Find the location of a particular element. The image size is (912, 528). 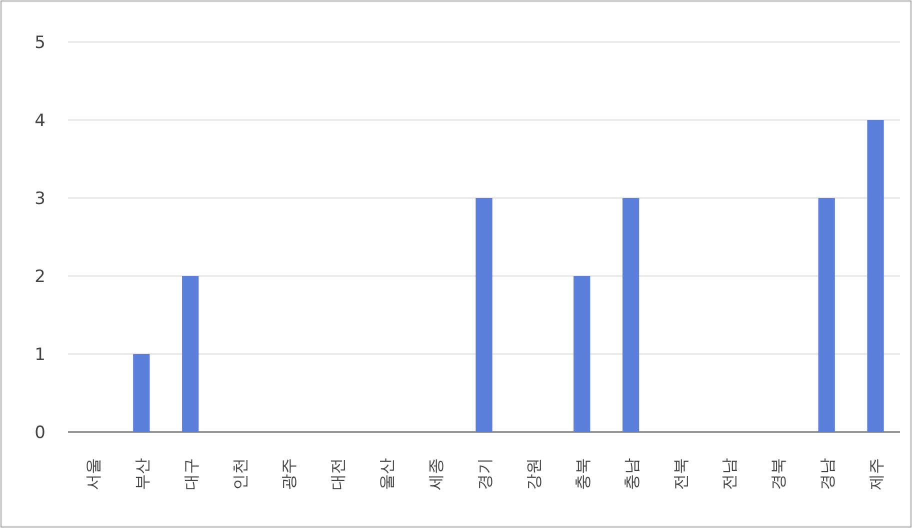

x-tick-label: 세종 is located at coordinates (436, 474).